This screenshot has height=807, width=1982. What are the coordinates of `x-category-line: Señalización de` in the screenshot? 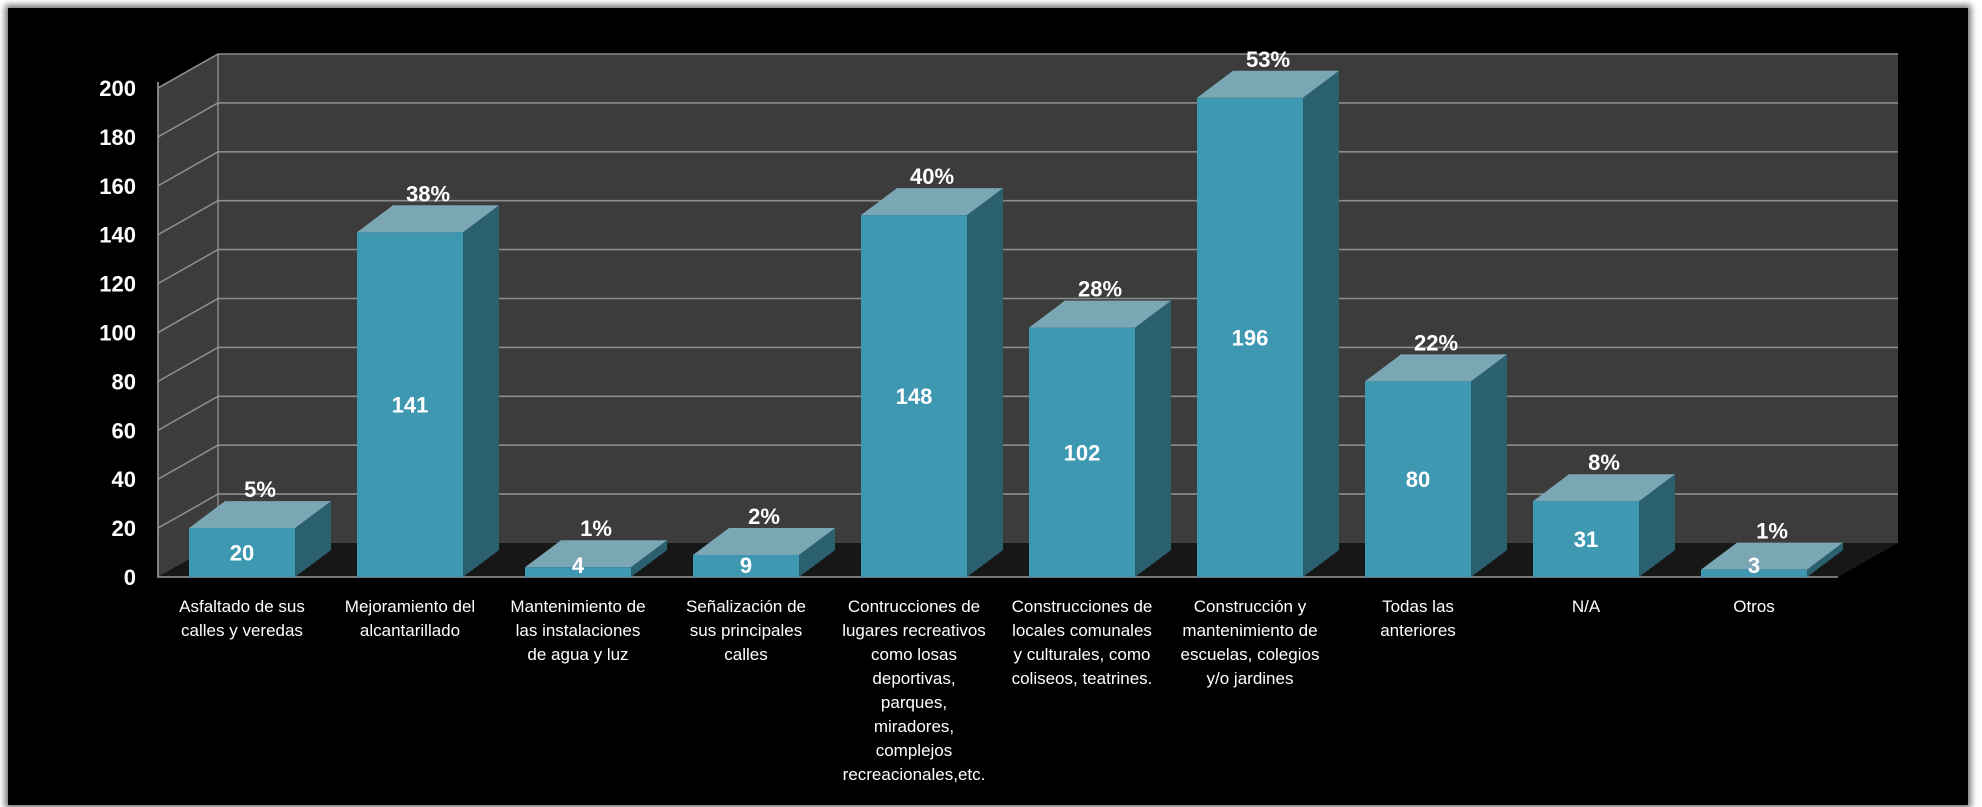 It's located at (746, 606).